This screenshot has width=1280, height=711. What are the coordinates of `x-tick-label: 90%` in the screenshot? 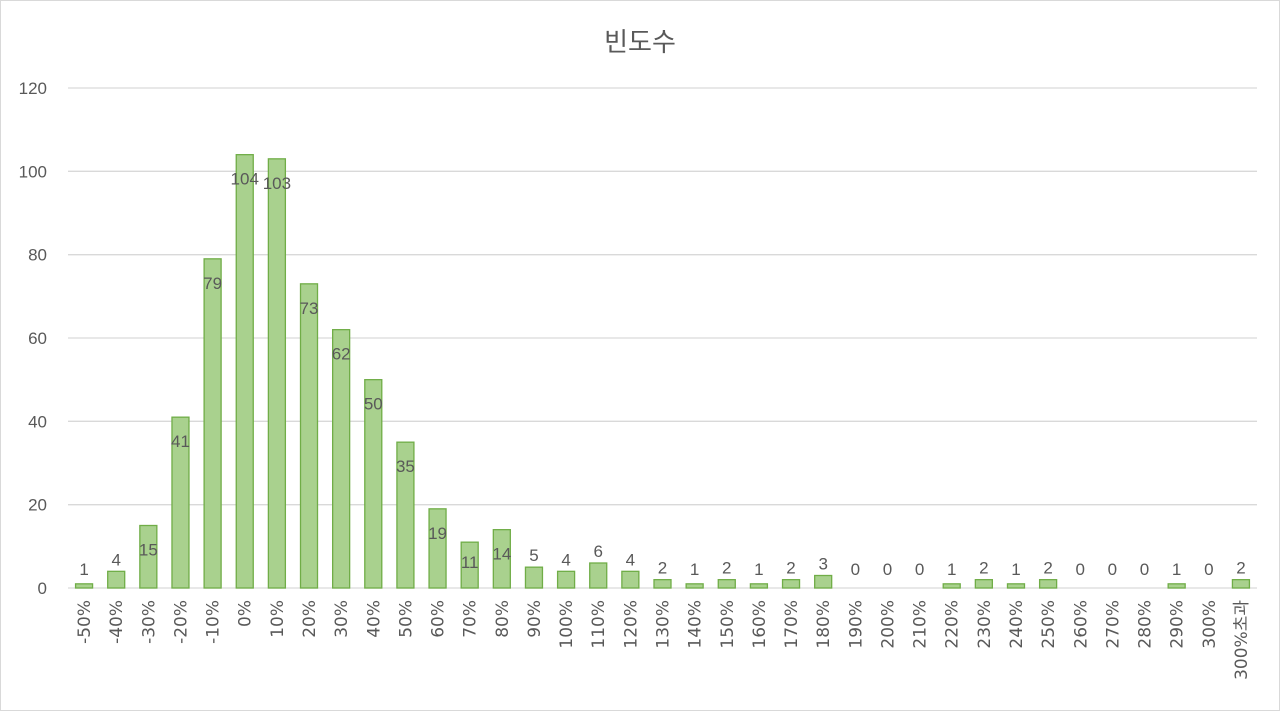 It's located at (535, 619).